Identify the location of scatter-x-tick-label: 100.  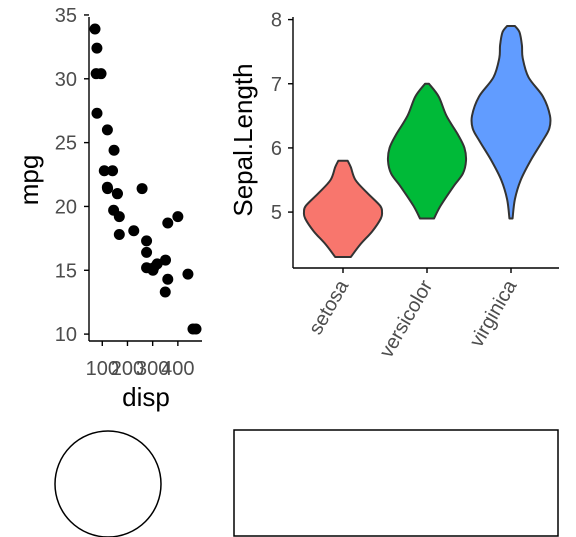
(102, 369).